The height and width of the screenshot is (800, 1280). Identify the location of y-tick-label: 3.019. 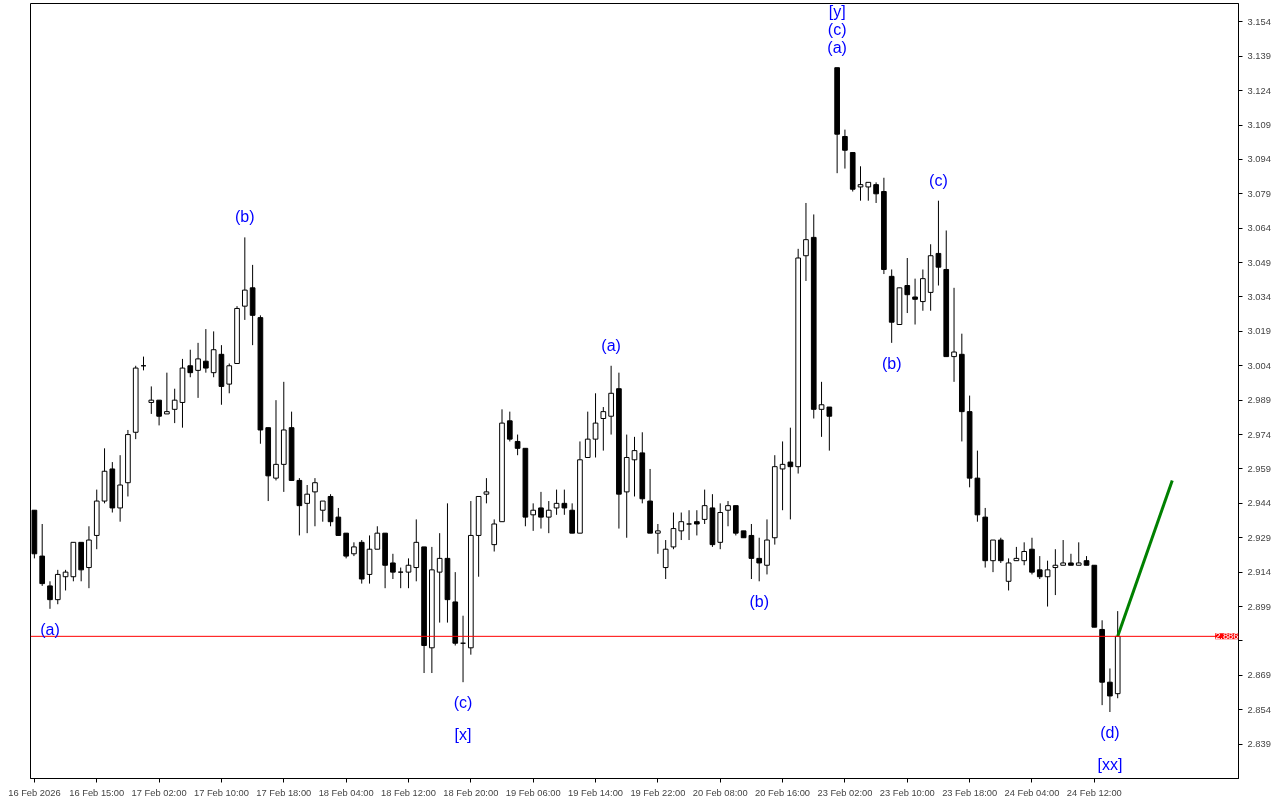
(1259, 331).